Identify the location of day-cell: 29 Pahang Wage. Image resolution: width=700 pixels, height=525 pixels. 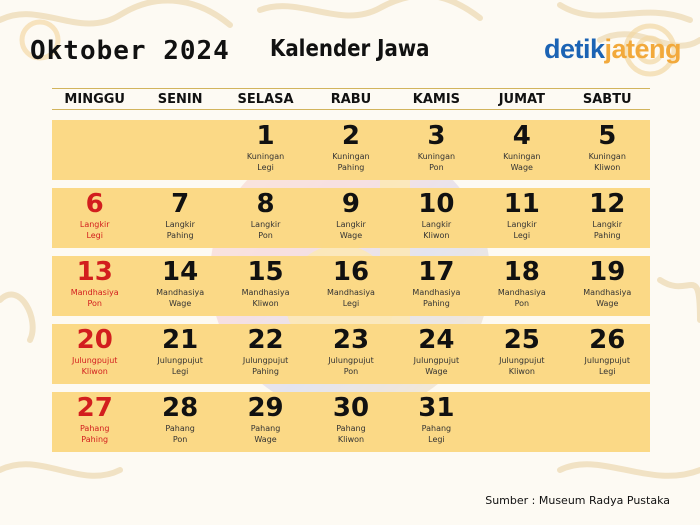
(265, 422).